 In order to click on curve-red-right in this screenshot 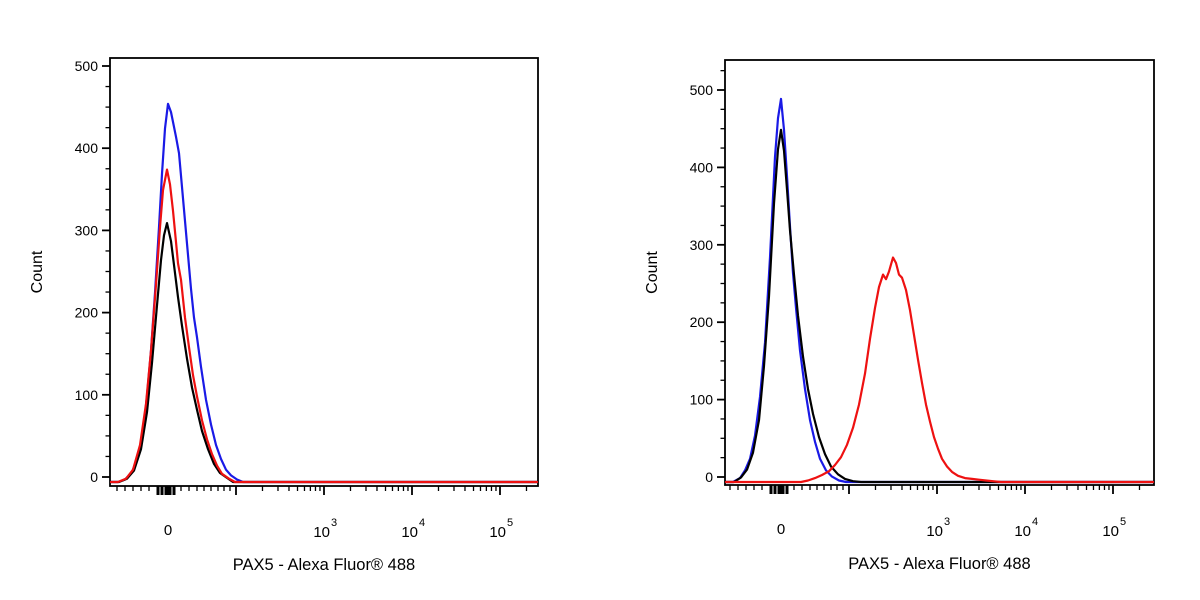, I will do `click(939, 370)`.